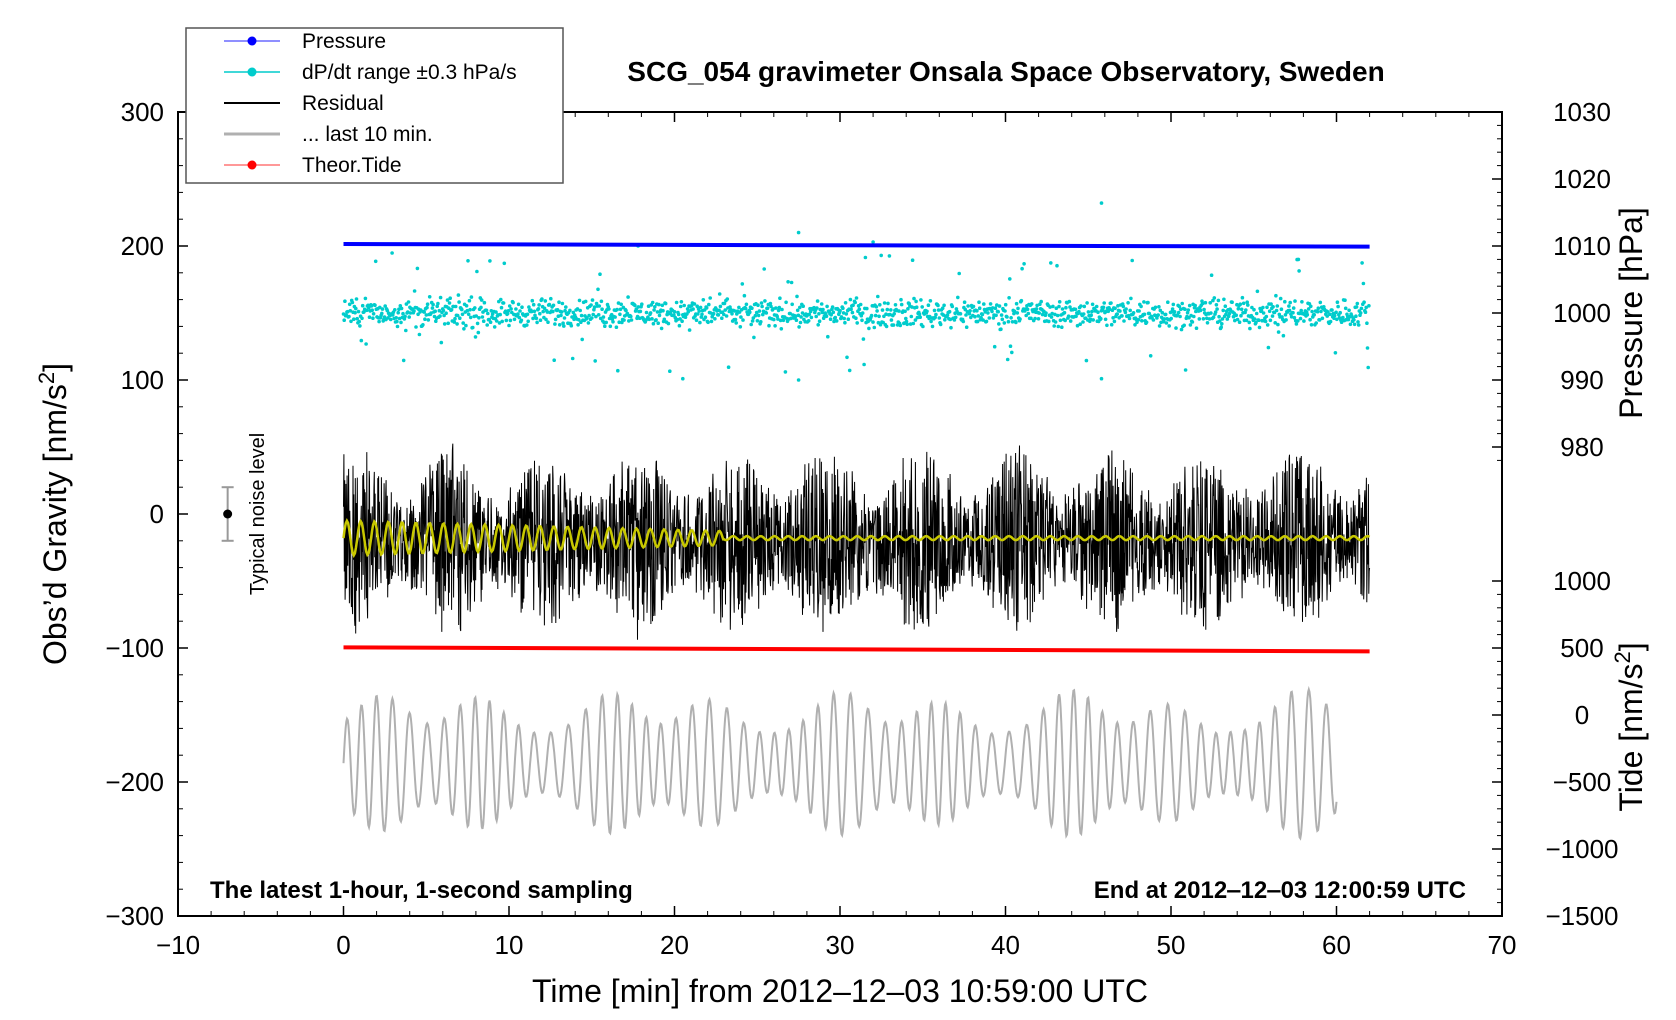  What do you see at coordinates (344, 41) in the screenshot?
I see `svg-text: Pressure` at bounding box center [344, 41].